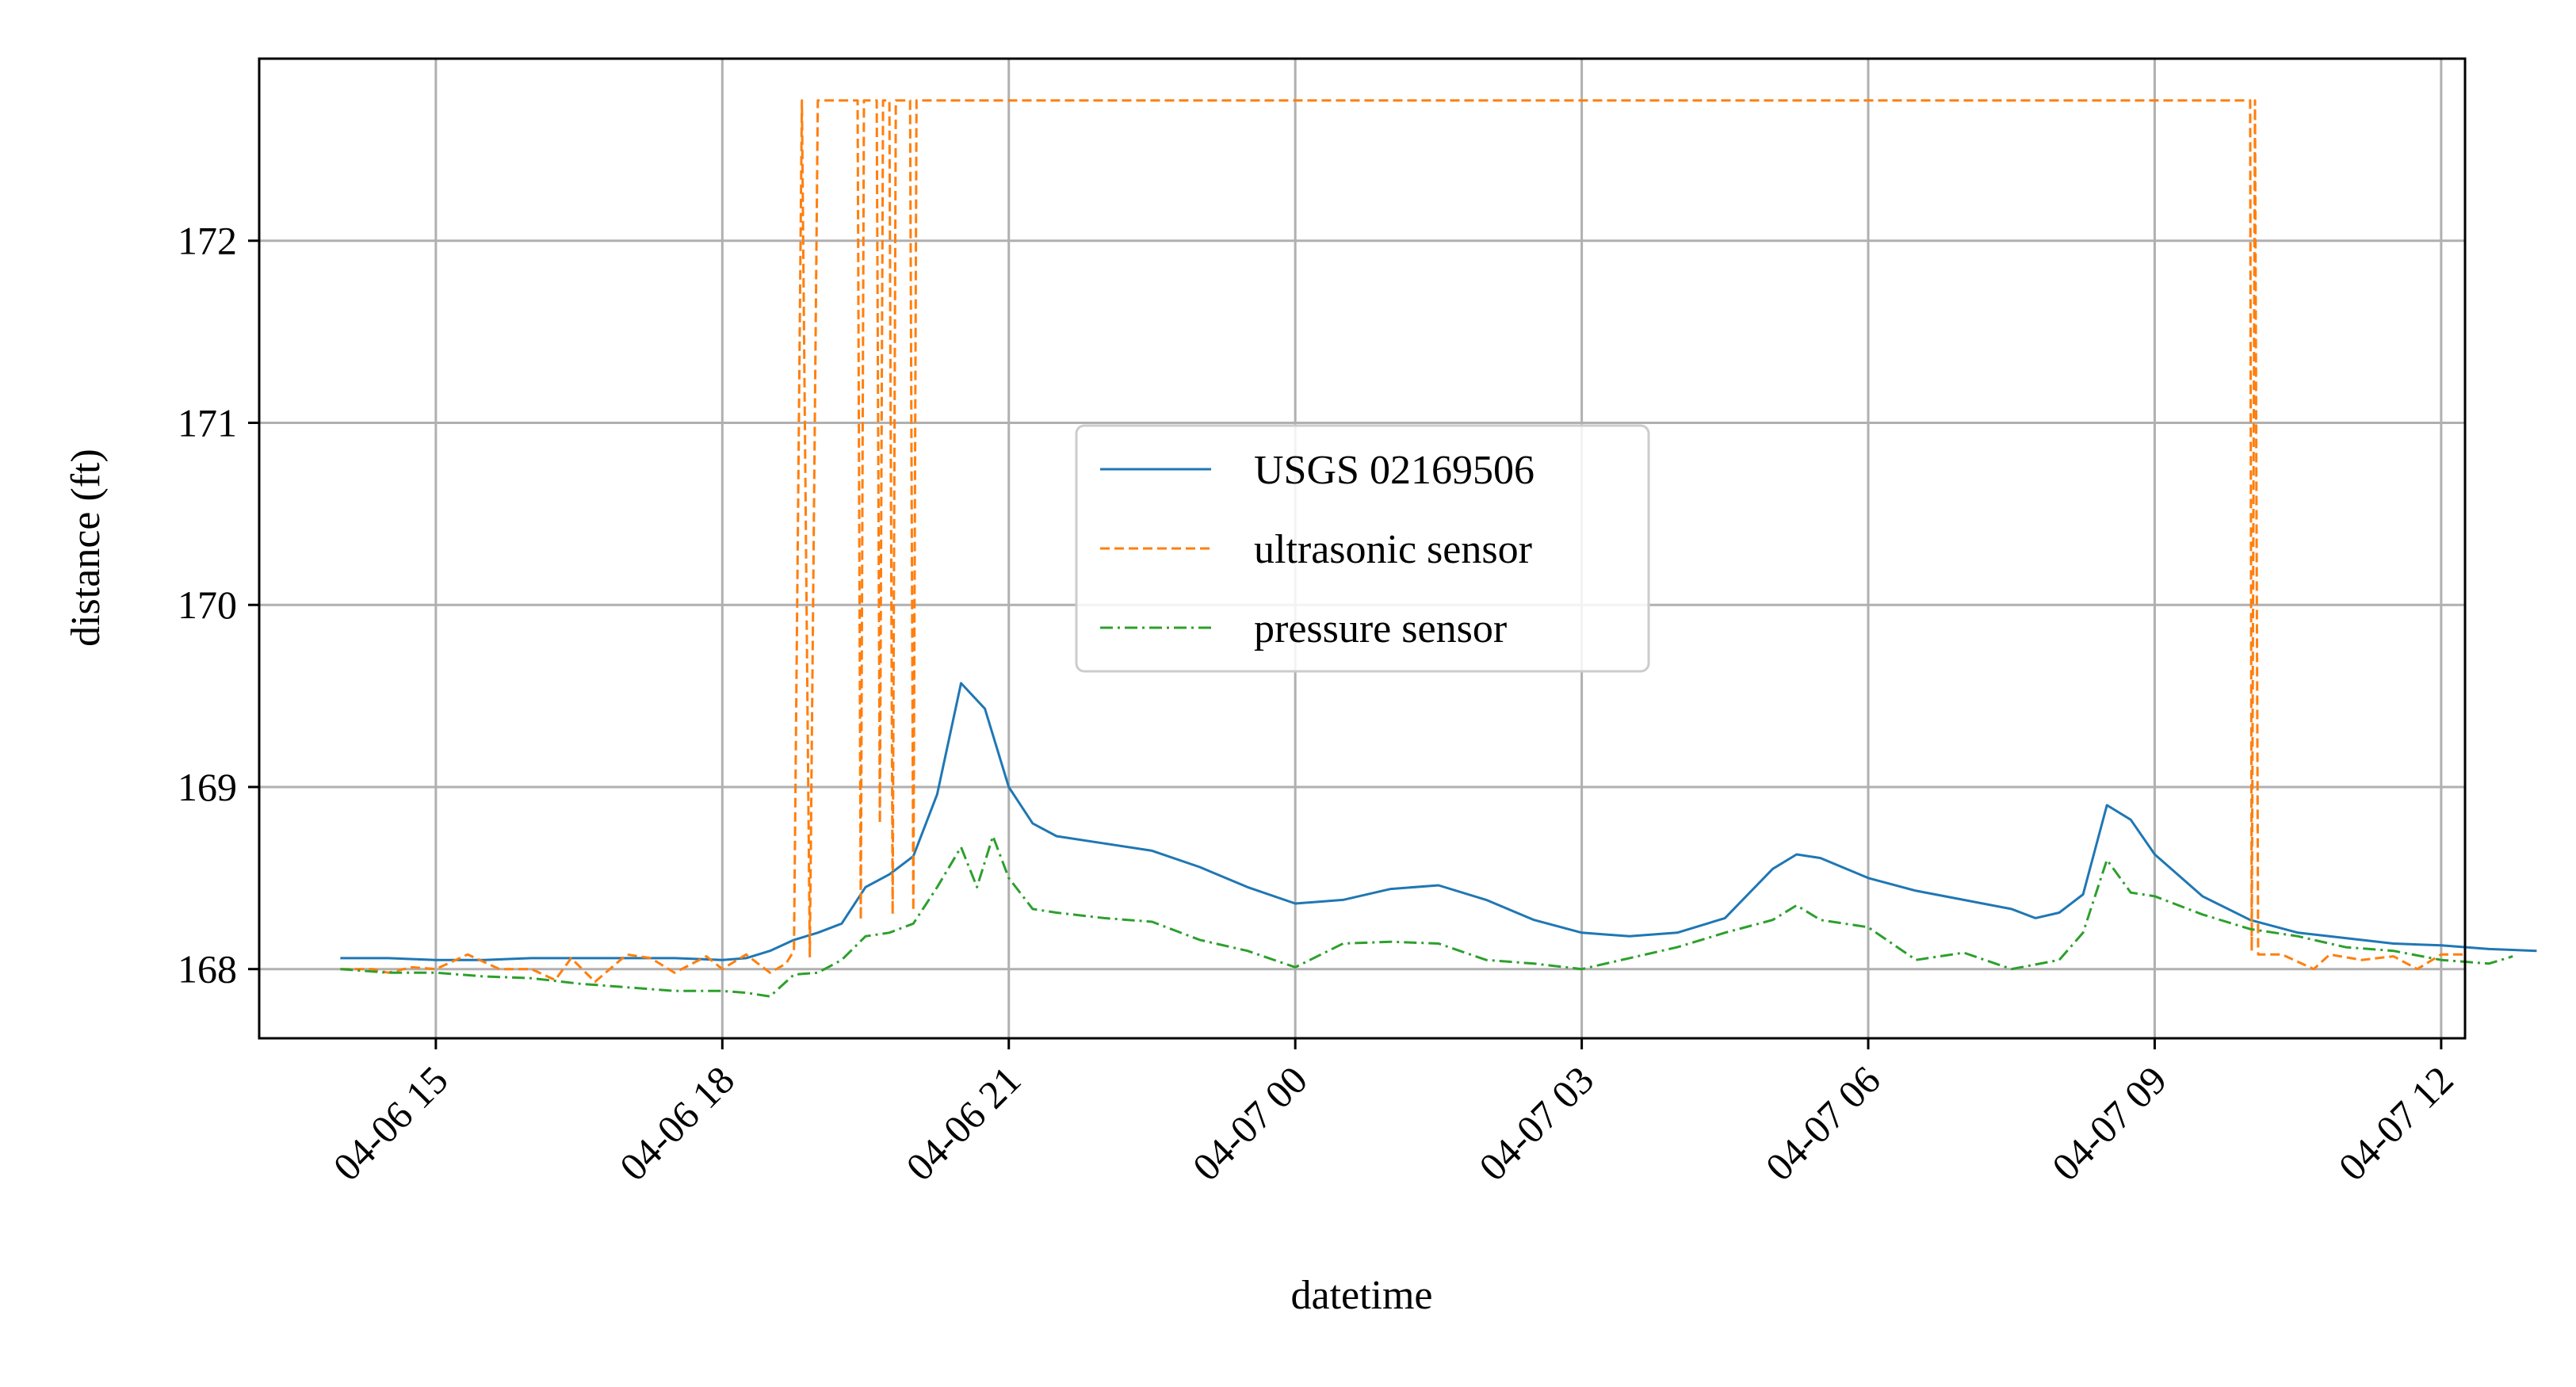 Image resolution: width=2576 pixels, height=1387 pixels. Describe the element at coordinates (1361, 1296) in the screenshot. I see `x-axis-label: datetime` at that location.